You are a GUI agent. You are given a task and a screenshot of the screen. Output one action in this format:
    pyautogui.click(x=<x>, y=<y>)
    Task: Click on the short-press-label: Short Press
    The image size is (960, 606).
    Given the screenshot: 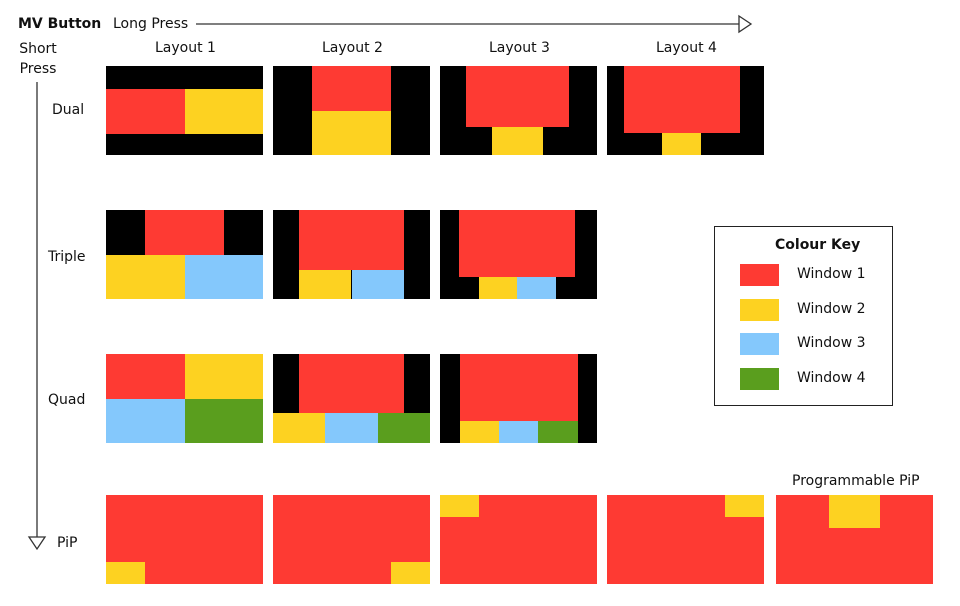 What is the action you would take?
    pyautogui.click(x=38, y=59)
    